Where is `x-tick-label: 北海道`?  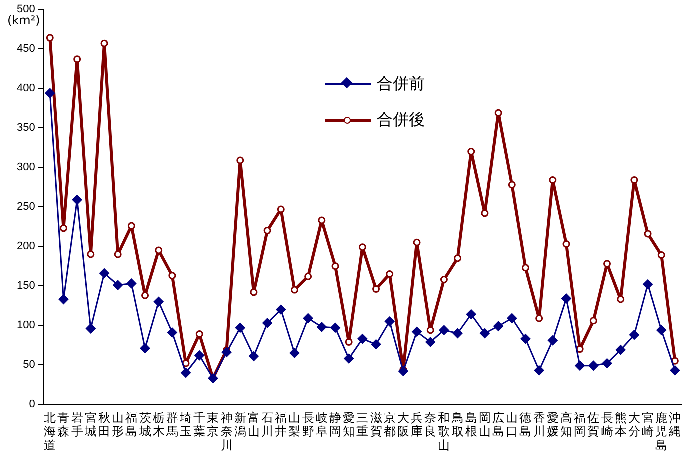 x-tick-label: 北海道 is located at coordinates (50, 431).